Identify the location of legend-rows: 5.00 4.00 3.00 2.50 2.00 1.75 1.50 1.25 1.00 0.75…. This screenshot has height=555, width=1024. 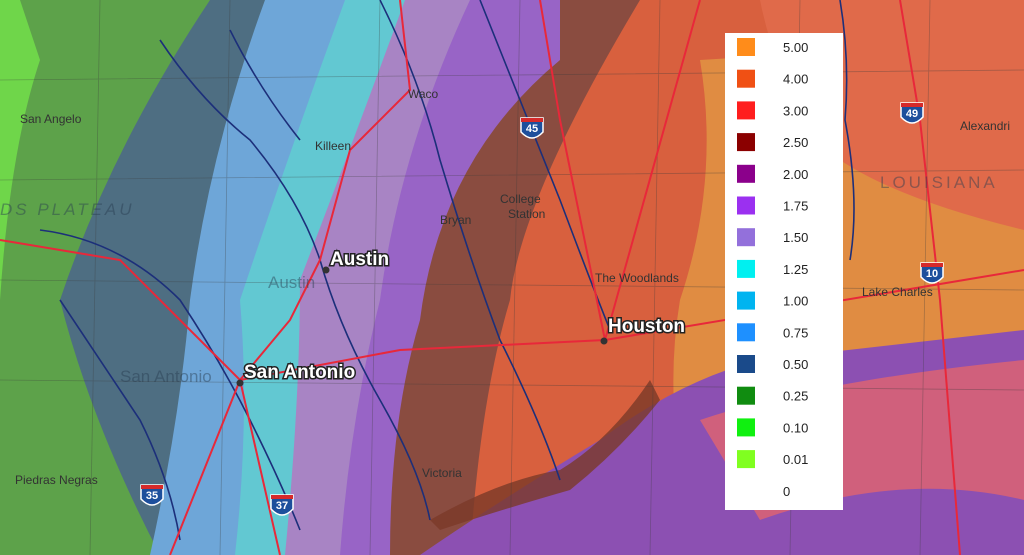
(772, 268).